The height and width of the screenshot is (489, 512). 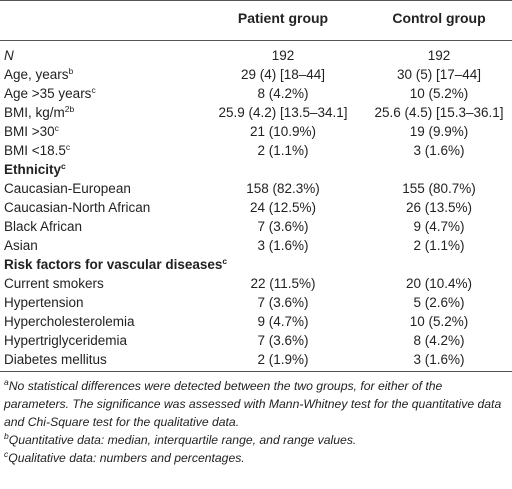 What do you see at coordinates (283, 18) in the screenshot?
I see `column-header: Patient group` at bounding box center [283, 18].